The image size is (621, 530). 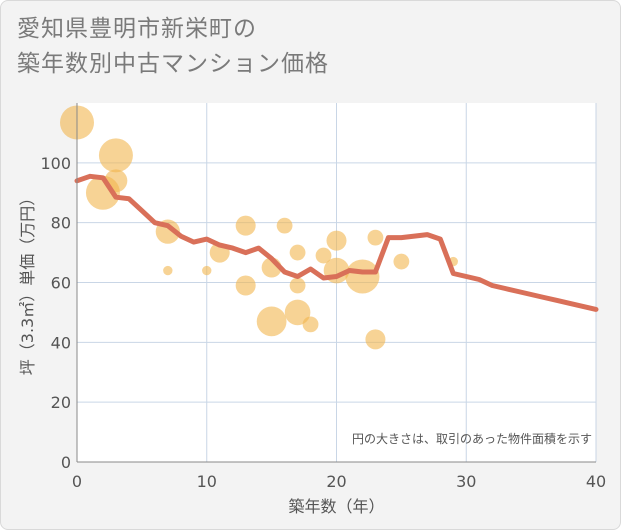 What do you see at coordinates (77, 481) in the screenshot?
I see `x-tick-label: 0` at bounding box center [77, 481].